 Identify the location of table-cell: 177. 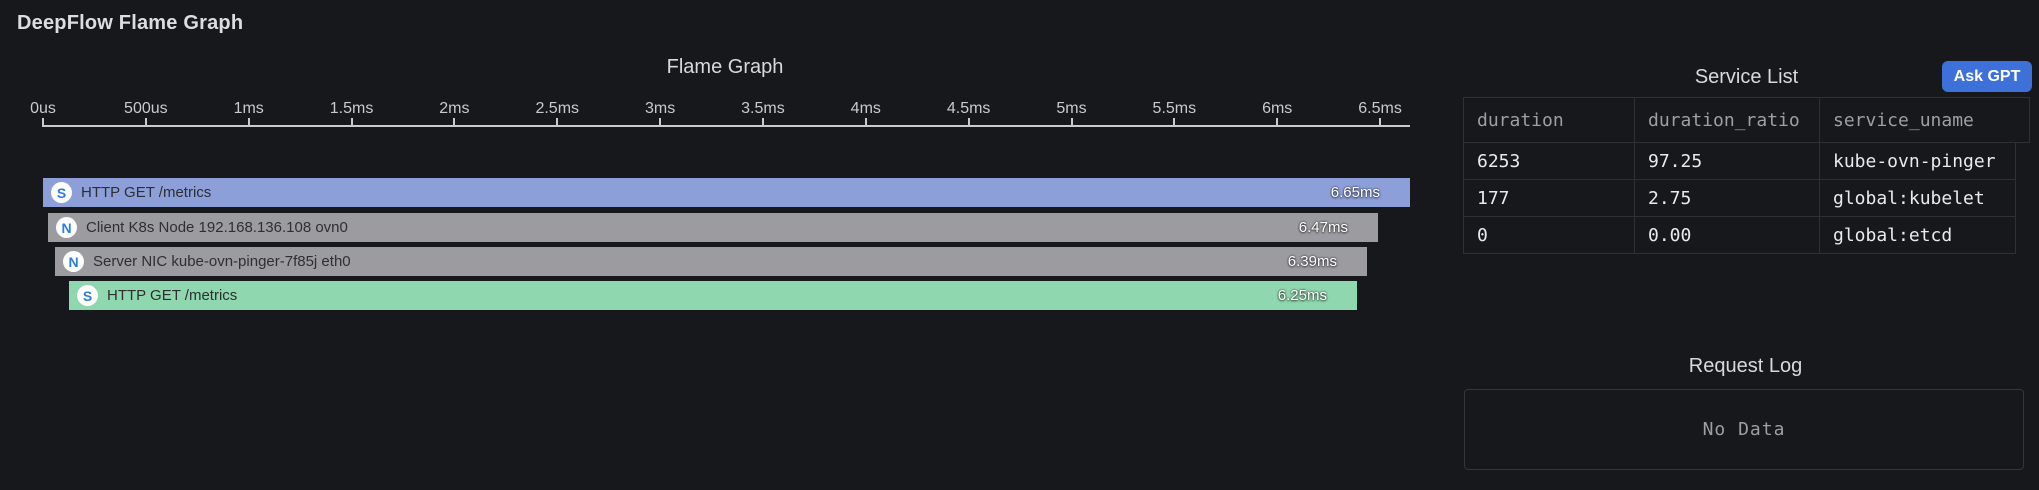
(1549, 198).